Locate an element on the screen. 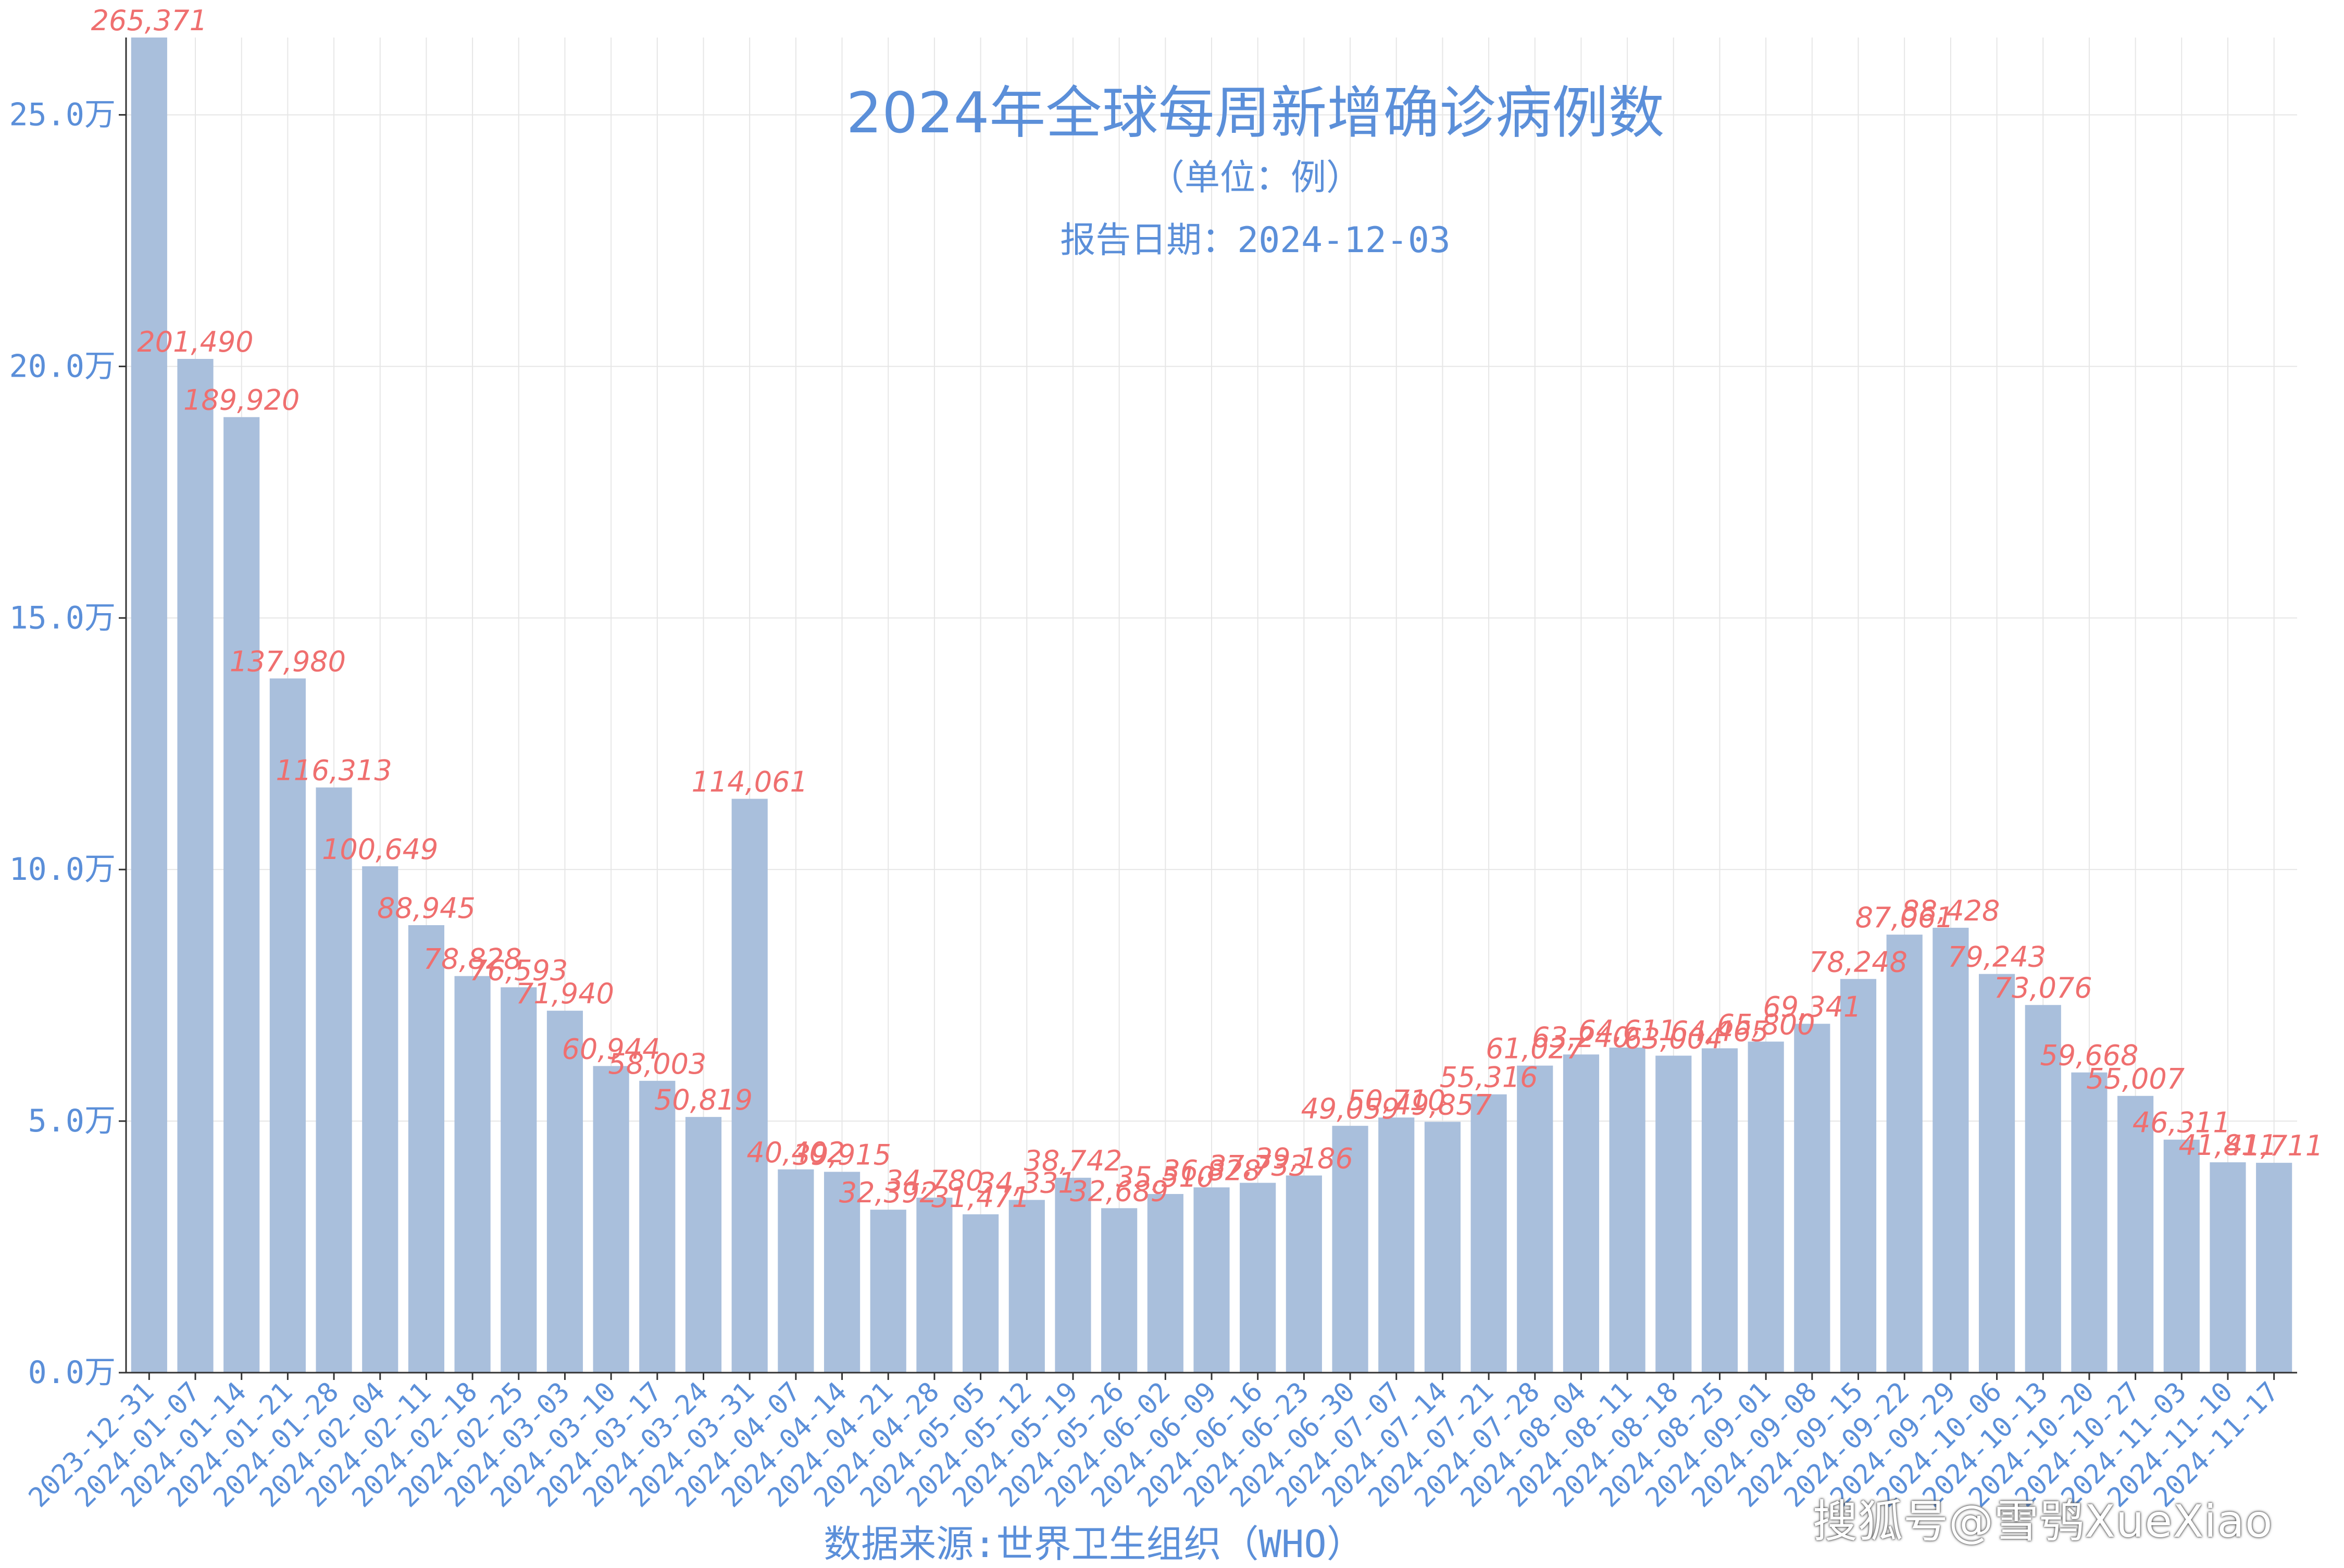  data-label: 41,711 is located at coordinates (2274, 1146).